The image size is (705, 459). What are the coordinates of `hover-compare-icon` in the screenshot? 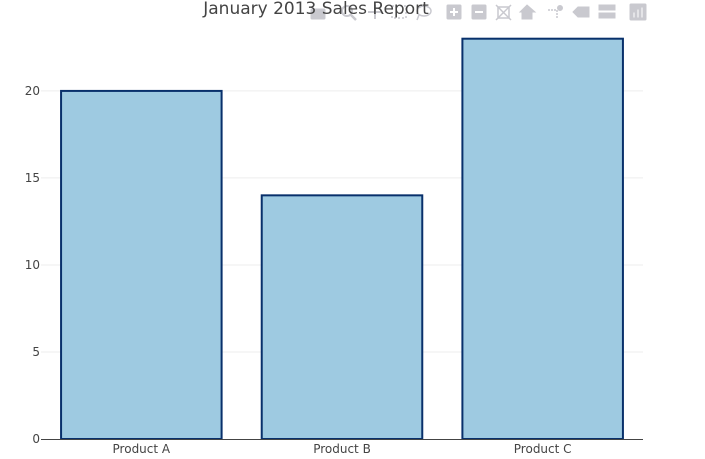 It's located at (607, 11).